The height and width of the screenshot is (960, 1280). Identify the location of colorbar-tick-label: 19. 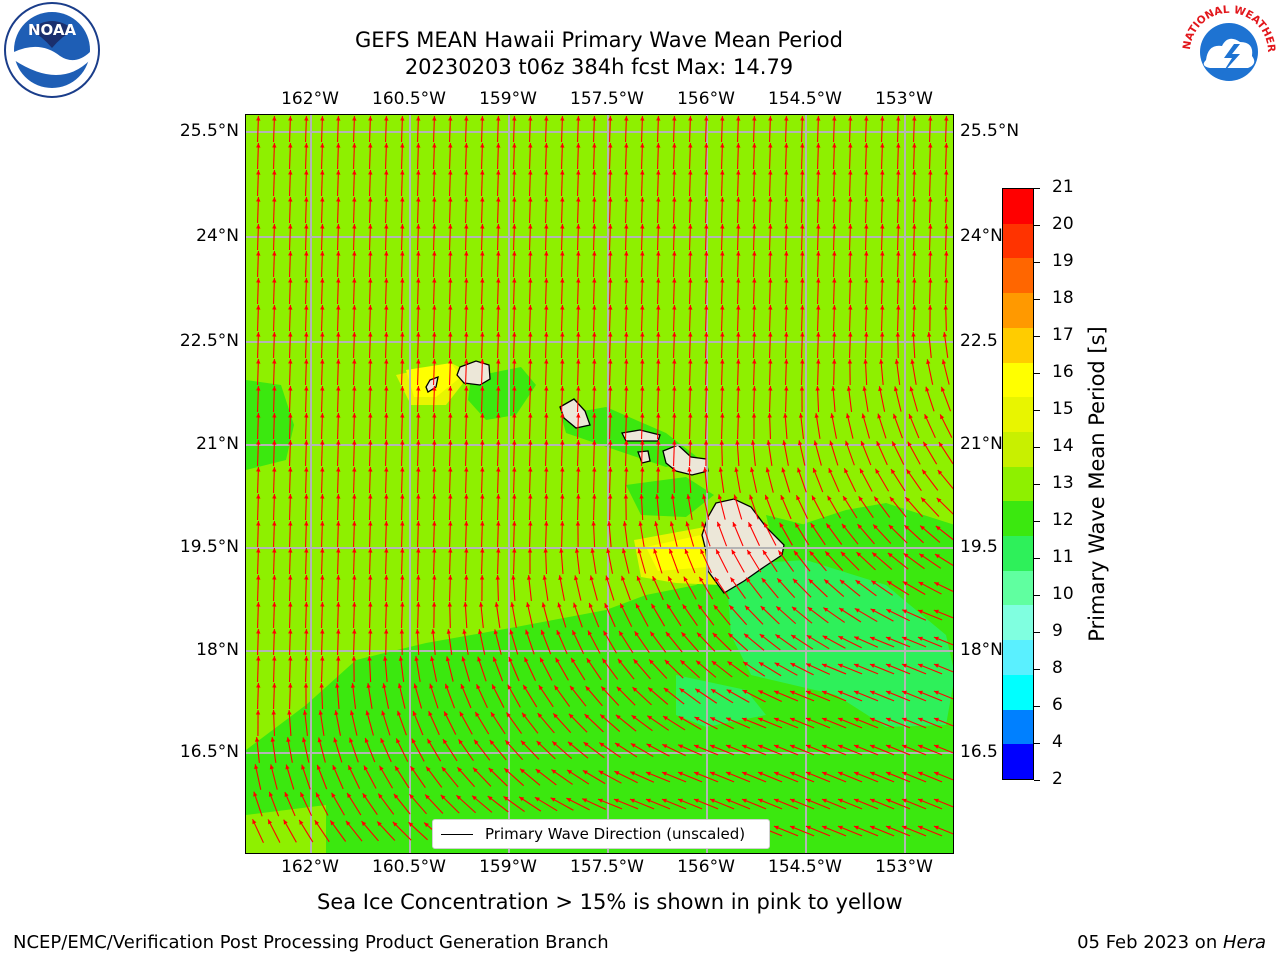
(1063, 261).